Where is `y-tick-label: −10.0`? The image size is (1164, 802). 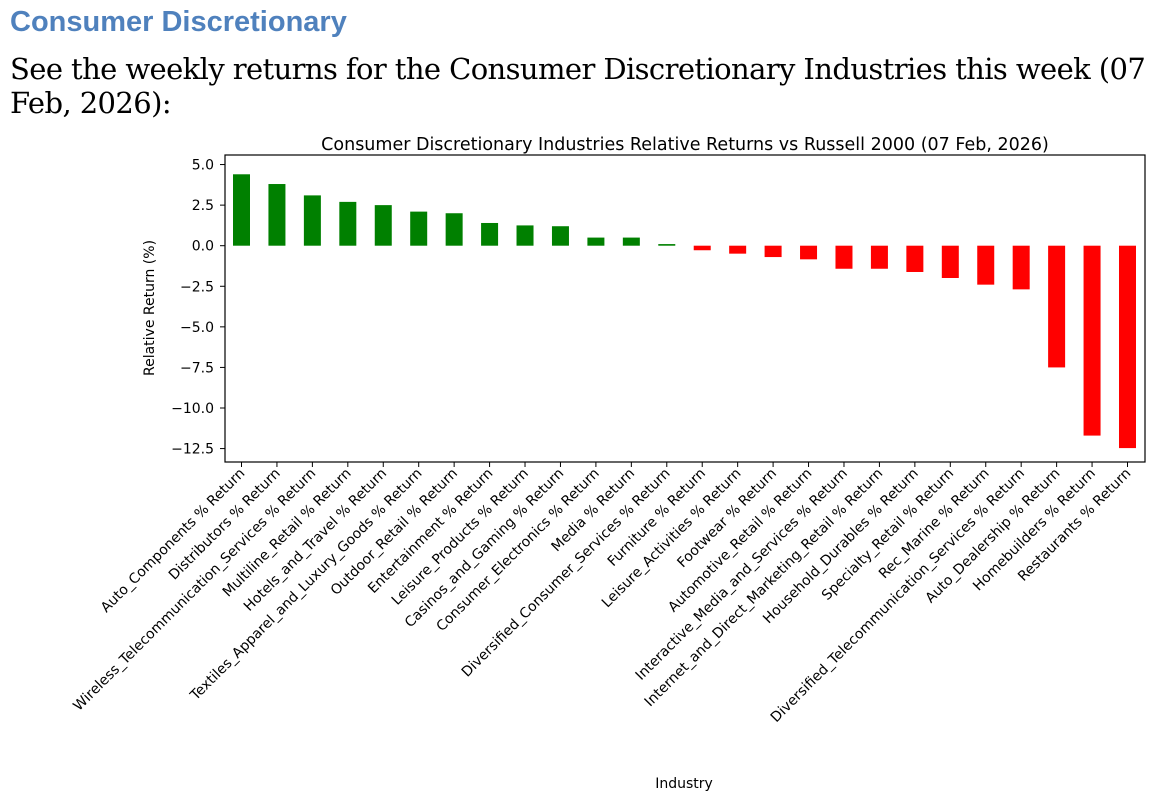
y-tick-label: −10.0 is located at coordinates (192, 409).